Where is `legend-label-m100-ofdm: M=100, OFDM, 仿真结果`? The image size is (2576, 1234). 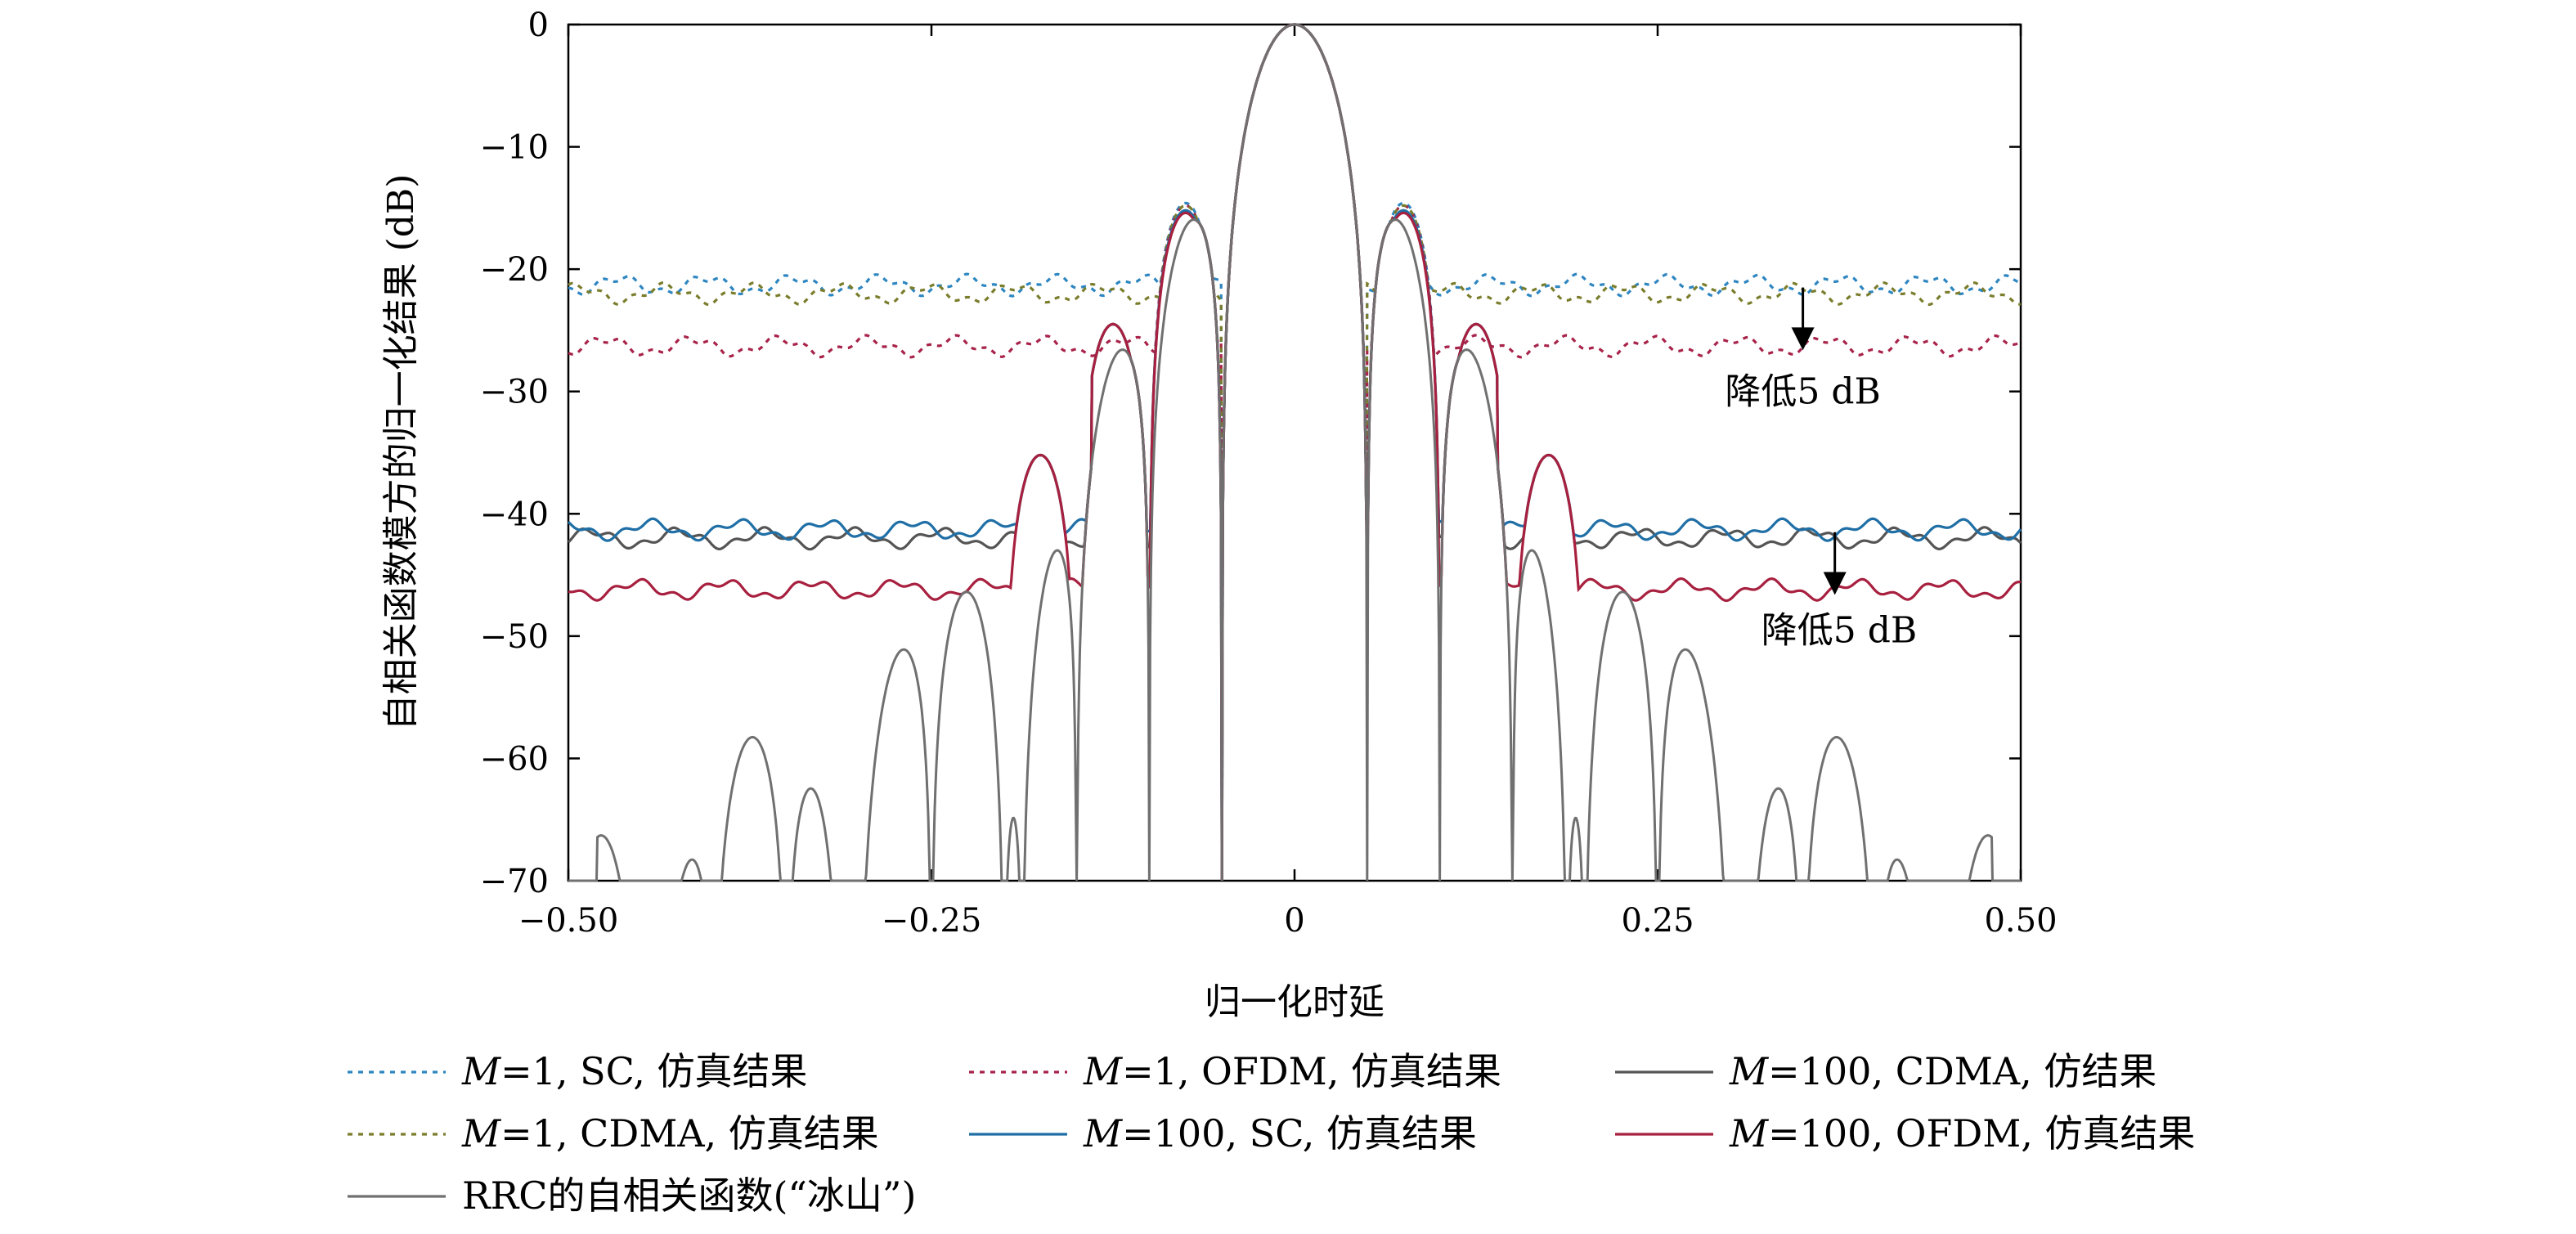 legend-label-m100-ofdm: M=100, OFDM, 仿真结果 is located at coordinates (1963, 1133).